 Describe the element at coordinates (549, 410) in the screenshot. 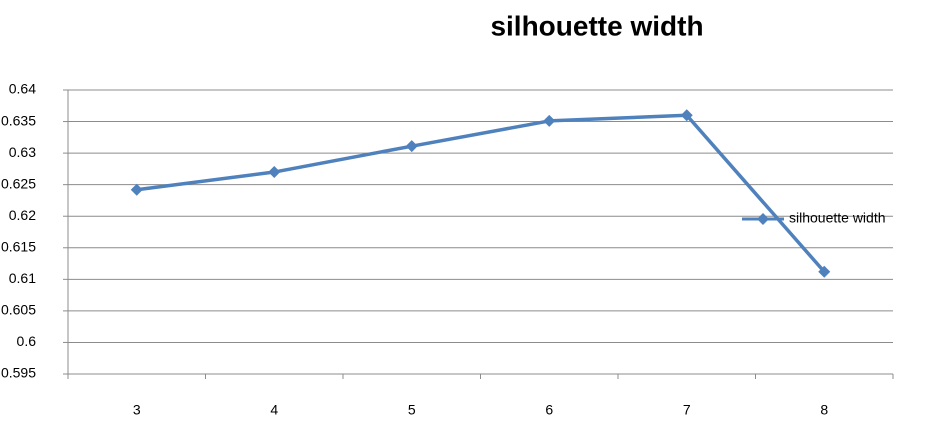

I see `x-tick-label: 6` at that location.